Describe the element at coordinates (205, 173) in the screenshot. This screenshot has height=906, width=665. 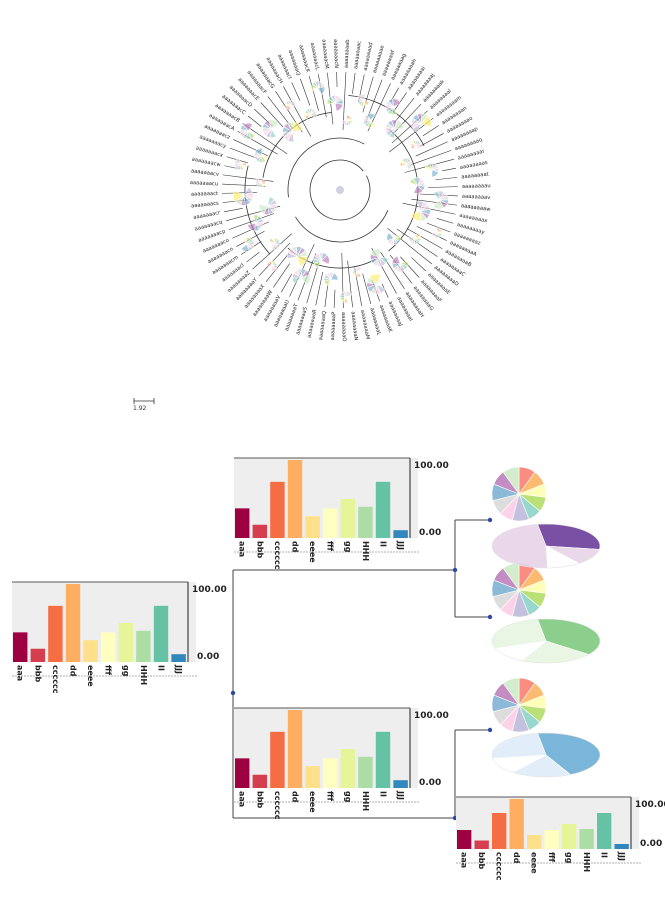
I see `leaf-label: aaaaaaacv` at that location.